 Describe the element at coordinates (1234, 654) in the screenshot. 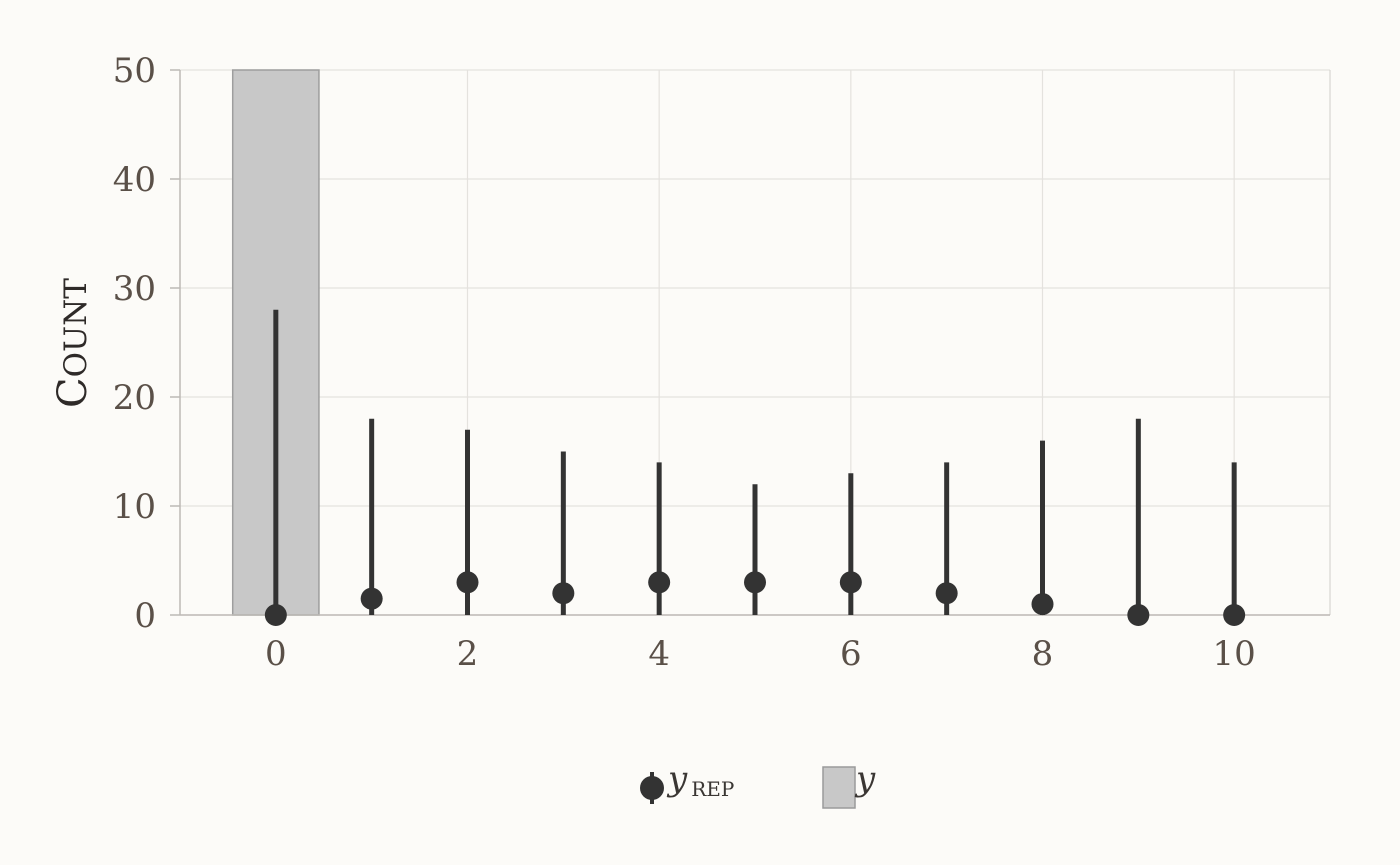

I see `x-tick-label: 10` at that location.